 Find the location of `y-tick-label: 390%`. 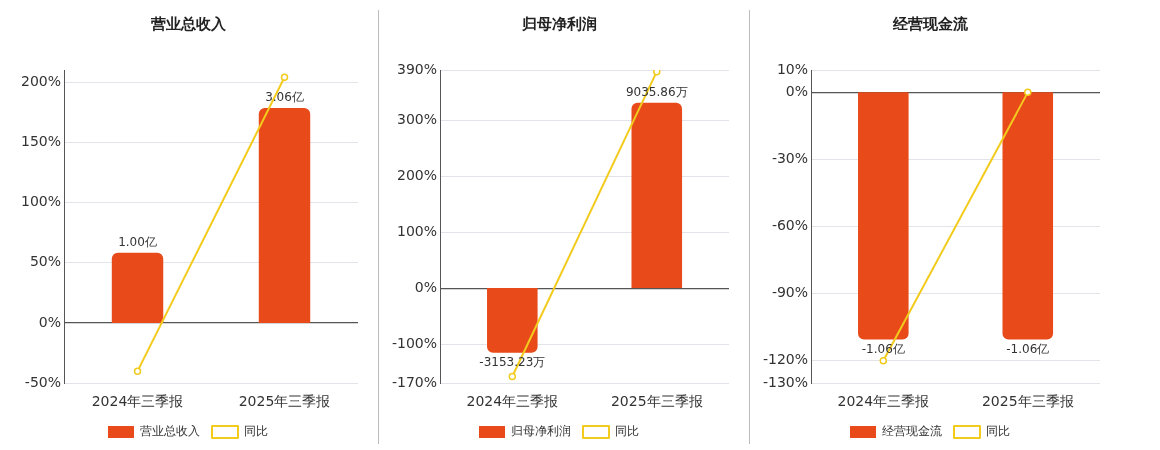

y-tick-label: 390% is located at coordinates (417, 68).